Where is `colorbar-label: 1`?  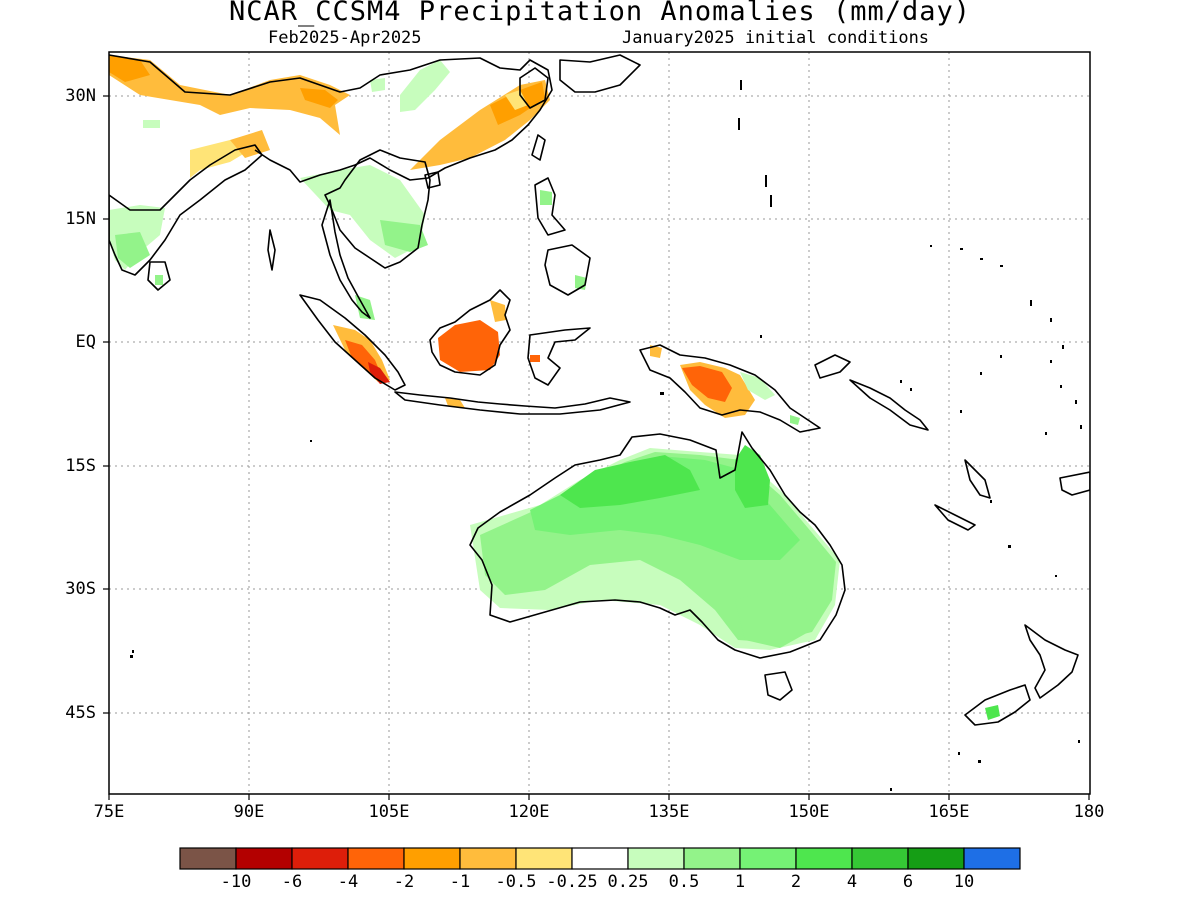
colorbar-label: 1 is located at coordinates (740, 882).